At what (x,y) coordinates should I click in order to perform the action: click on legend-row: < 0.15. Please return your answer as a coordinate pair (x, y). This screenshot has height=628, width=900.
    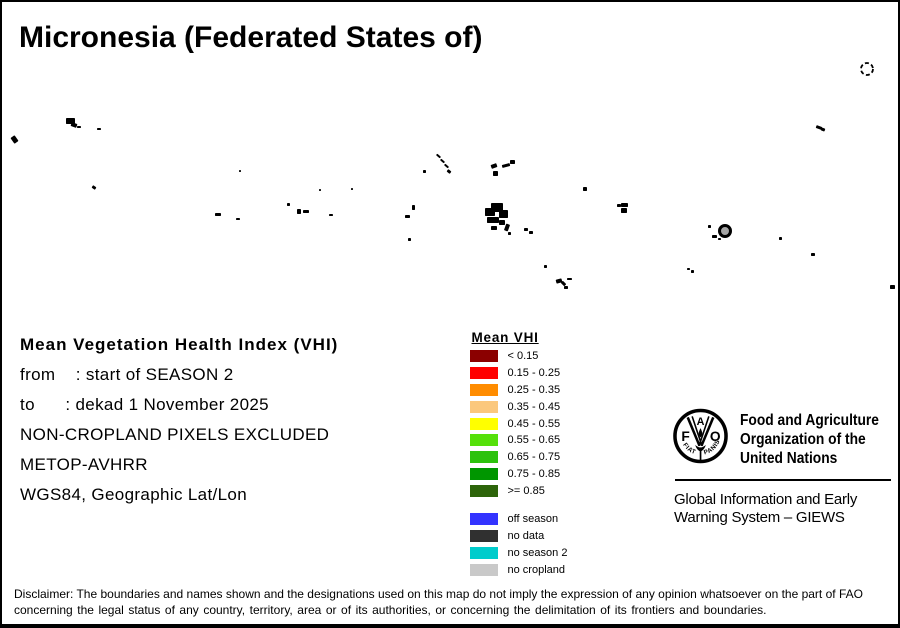
    Looking at the image, I should click on (569, 356).